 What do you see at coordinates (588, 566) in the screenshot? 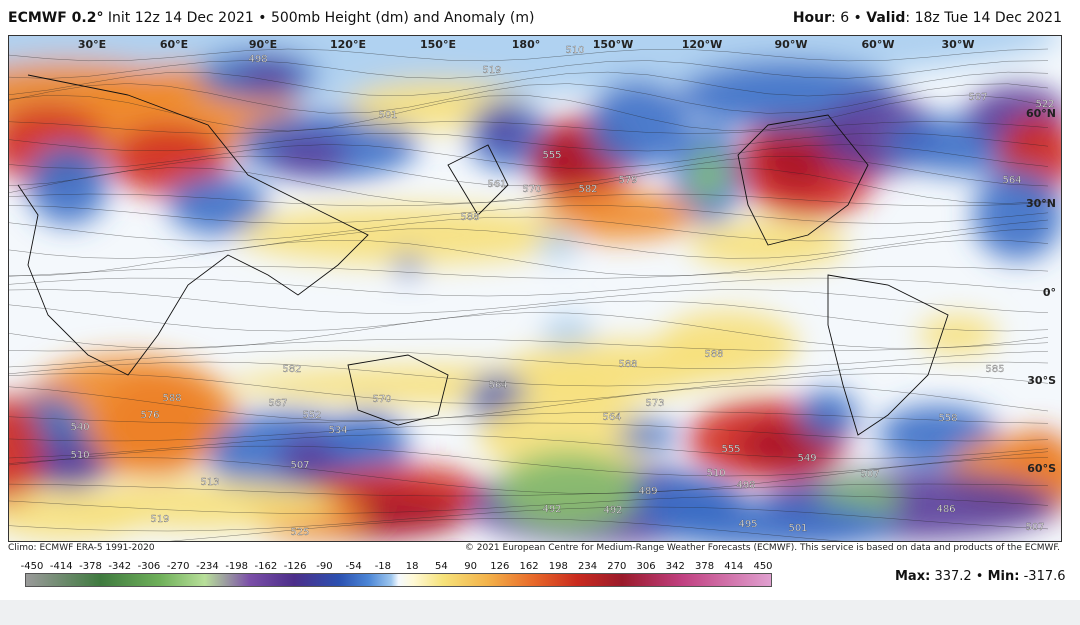
I see `colorbar-tick: 234` at bounding box center [588, 566].